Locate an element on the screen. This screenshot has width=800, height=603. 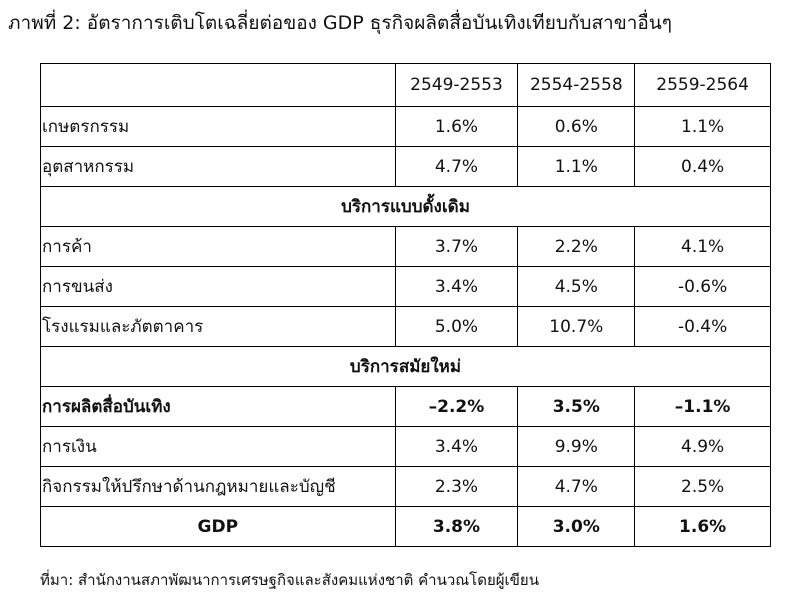
data-row: เกษตรกรรม 1.6% 0.6% 1.1% is located at coordinates (405, 126).